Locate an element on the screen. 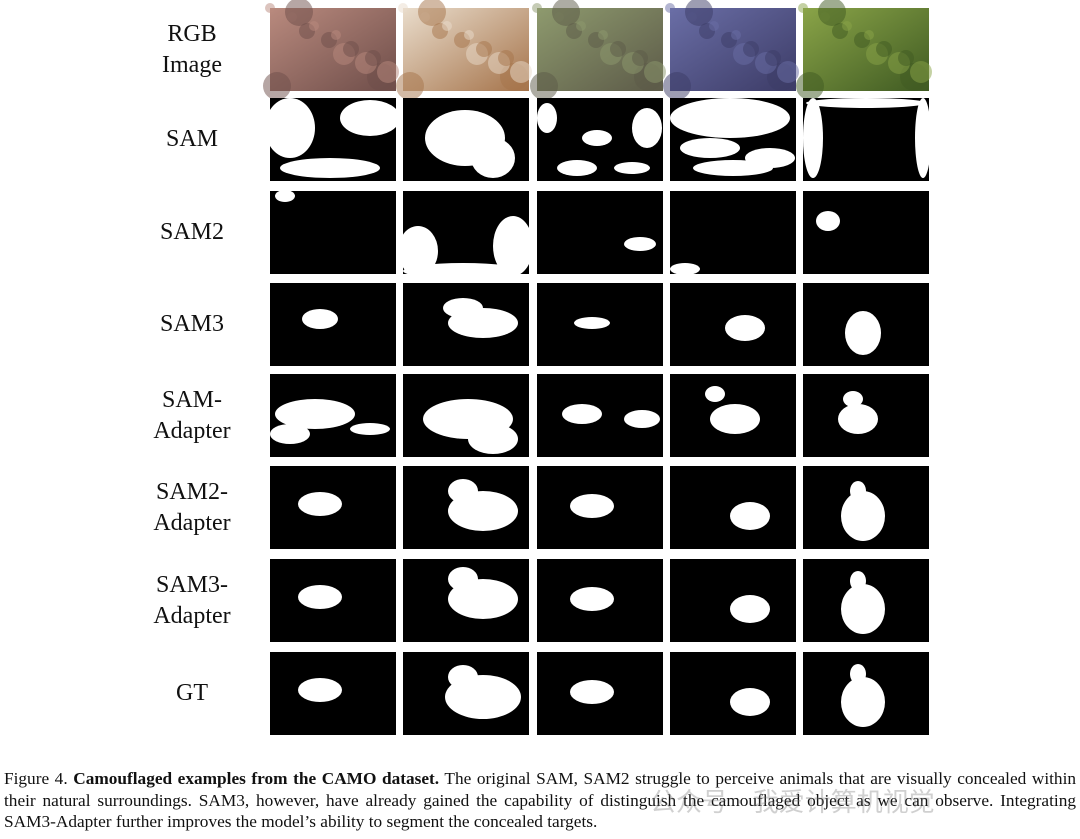 The image size is (1080, 839). row-label: RGB Image is located at coordinates (192, 49).